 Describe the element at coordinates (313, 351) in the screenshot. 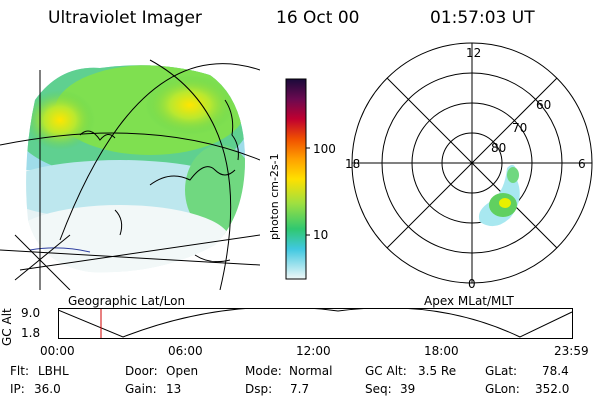

I see `xtick-1200: 12:00` at that location.